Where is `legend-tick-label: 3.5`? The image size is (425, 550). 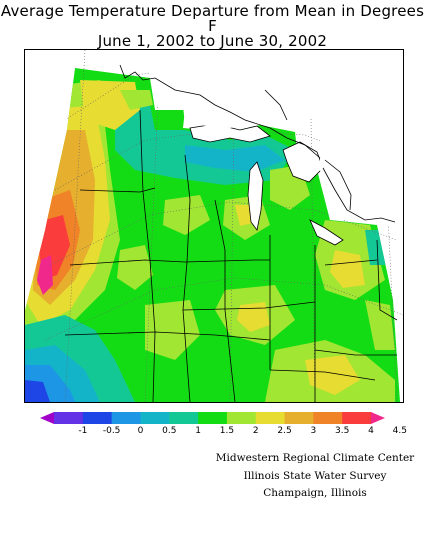 legend-tick-label: 3.5 is located at coordinates (342, 431).